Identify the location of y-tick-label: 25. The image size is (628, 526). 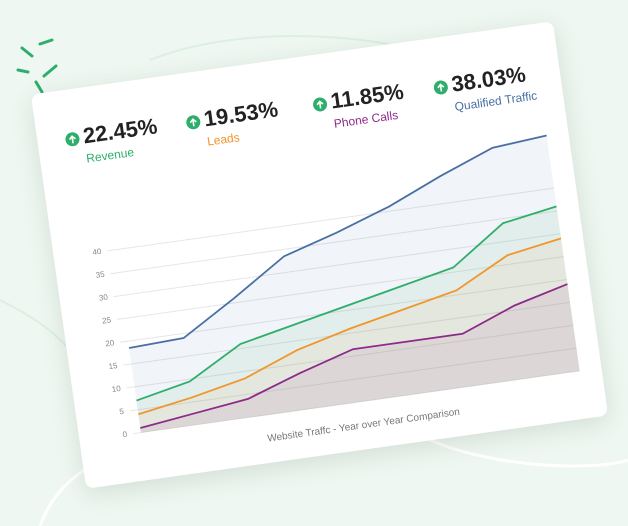
(107, 320).